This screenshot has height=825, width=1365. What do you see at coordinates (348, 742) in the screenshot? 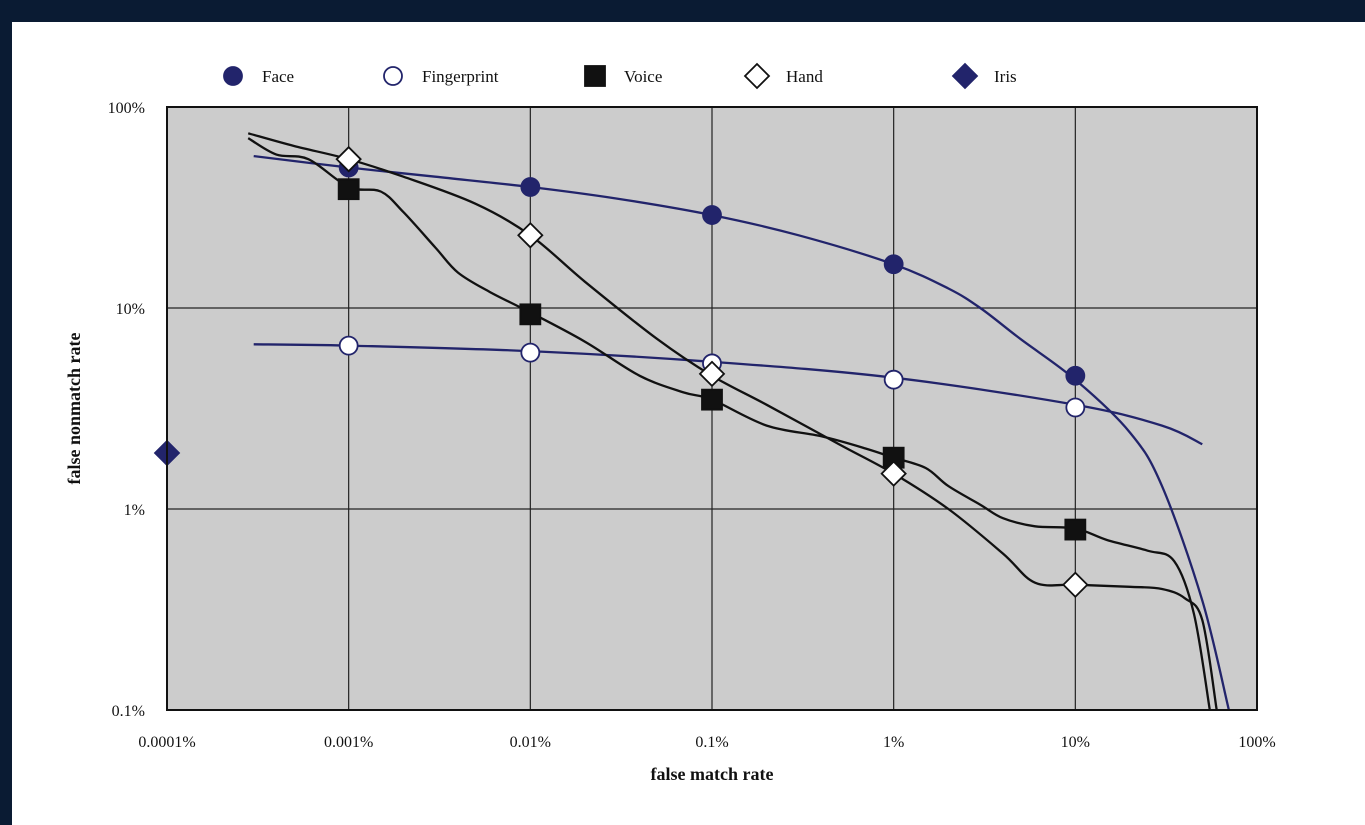
I see `x-tick-label: 0.001%` at bounding box center [348, 742].